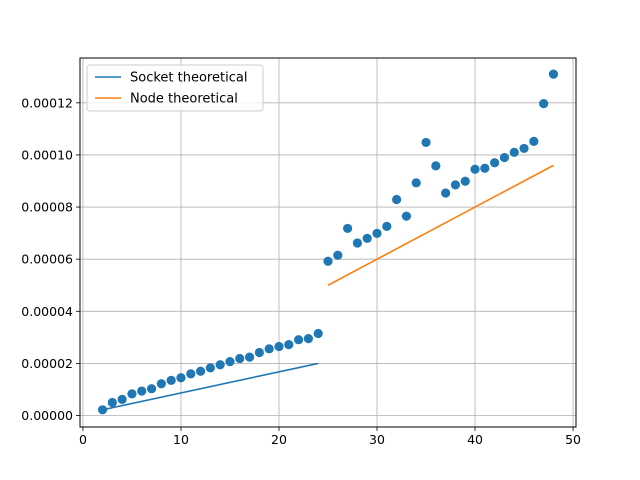 The image size is (640, 480). What do you see at coordinates (210, 386) in the screenshot?
I see `socket-theoretical-line` at bounding box center [210, 386].